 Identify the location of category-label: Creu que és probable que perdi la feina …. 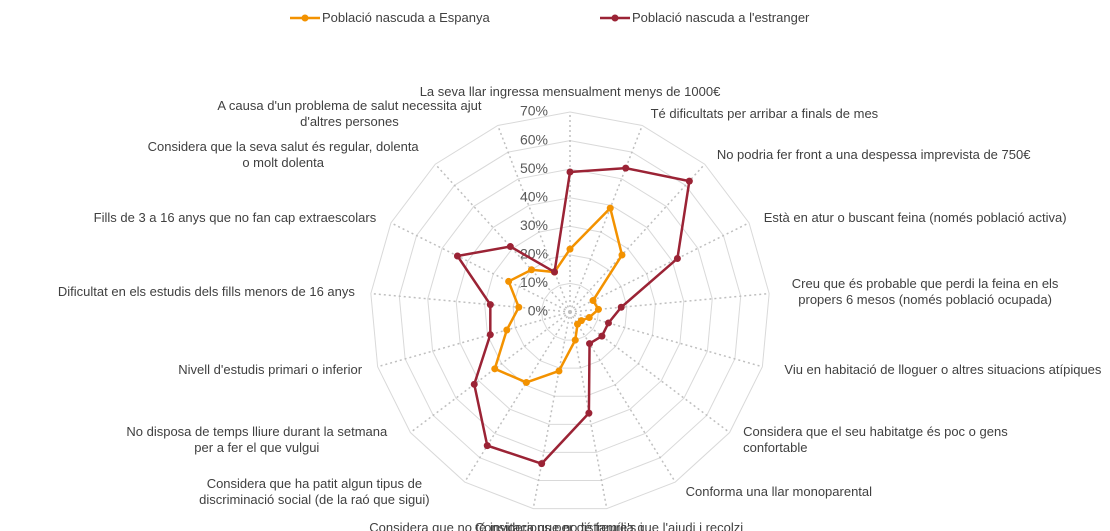
(925, 292).